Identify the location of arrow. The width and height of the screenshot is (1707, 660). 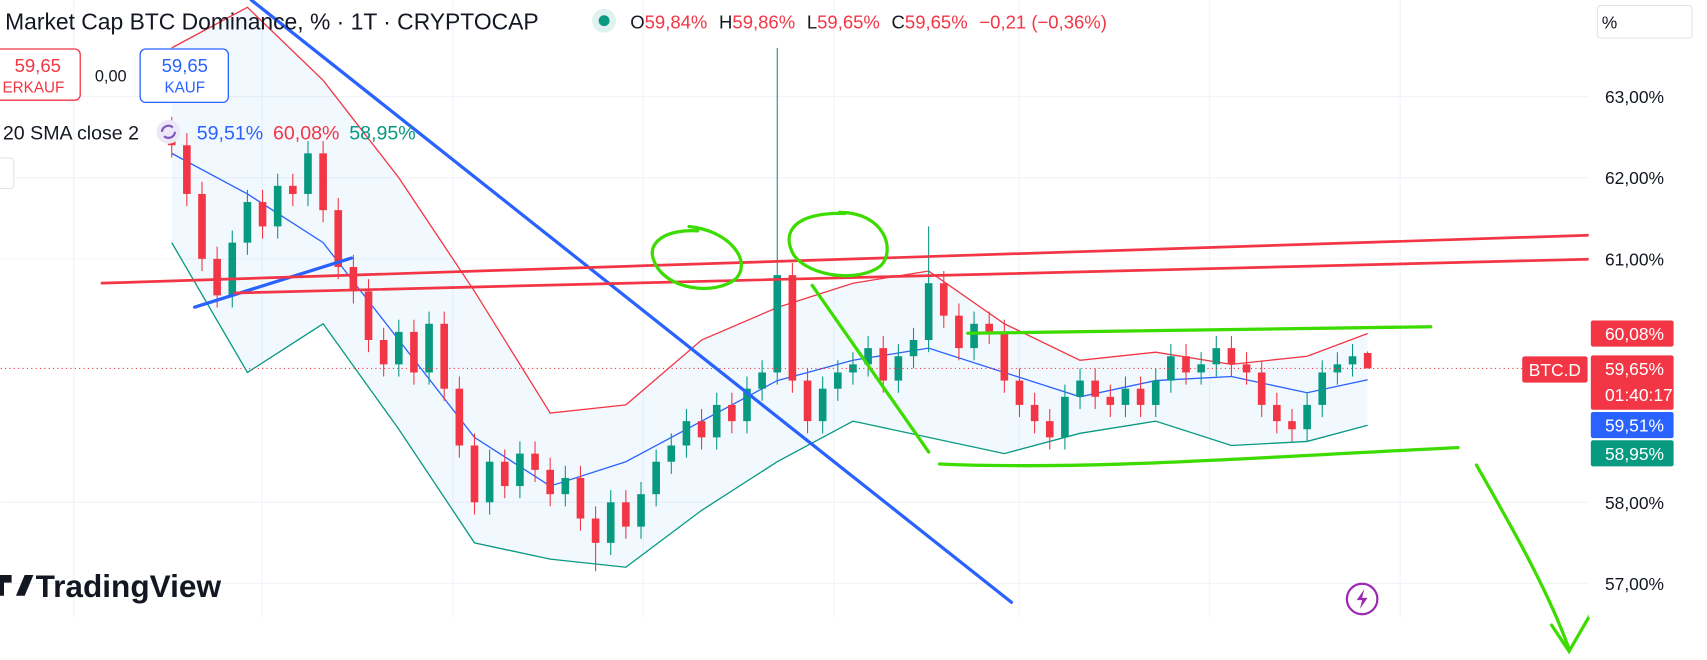
(1534, 559).